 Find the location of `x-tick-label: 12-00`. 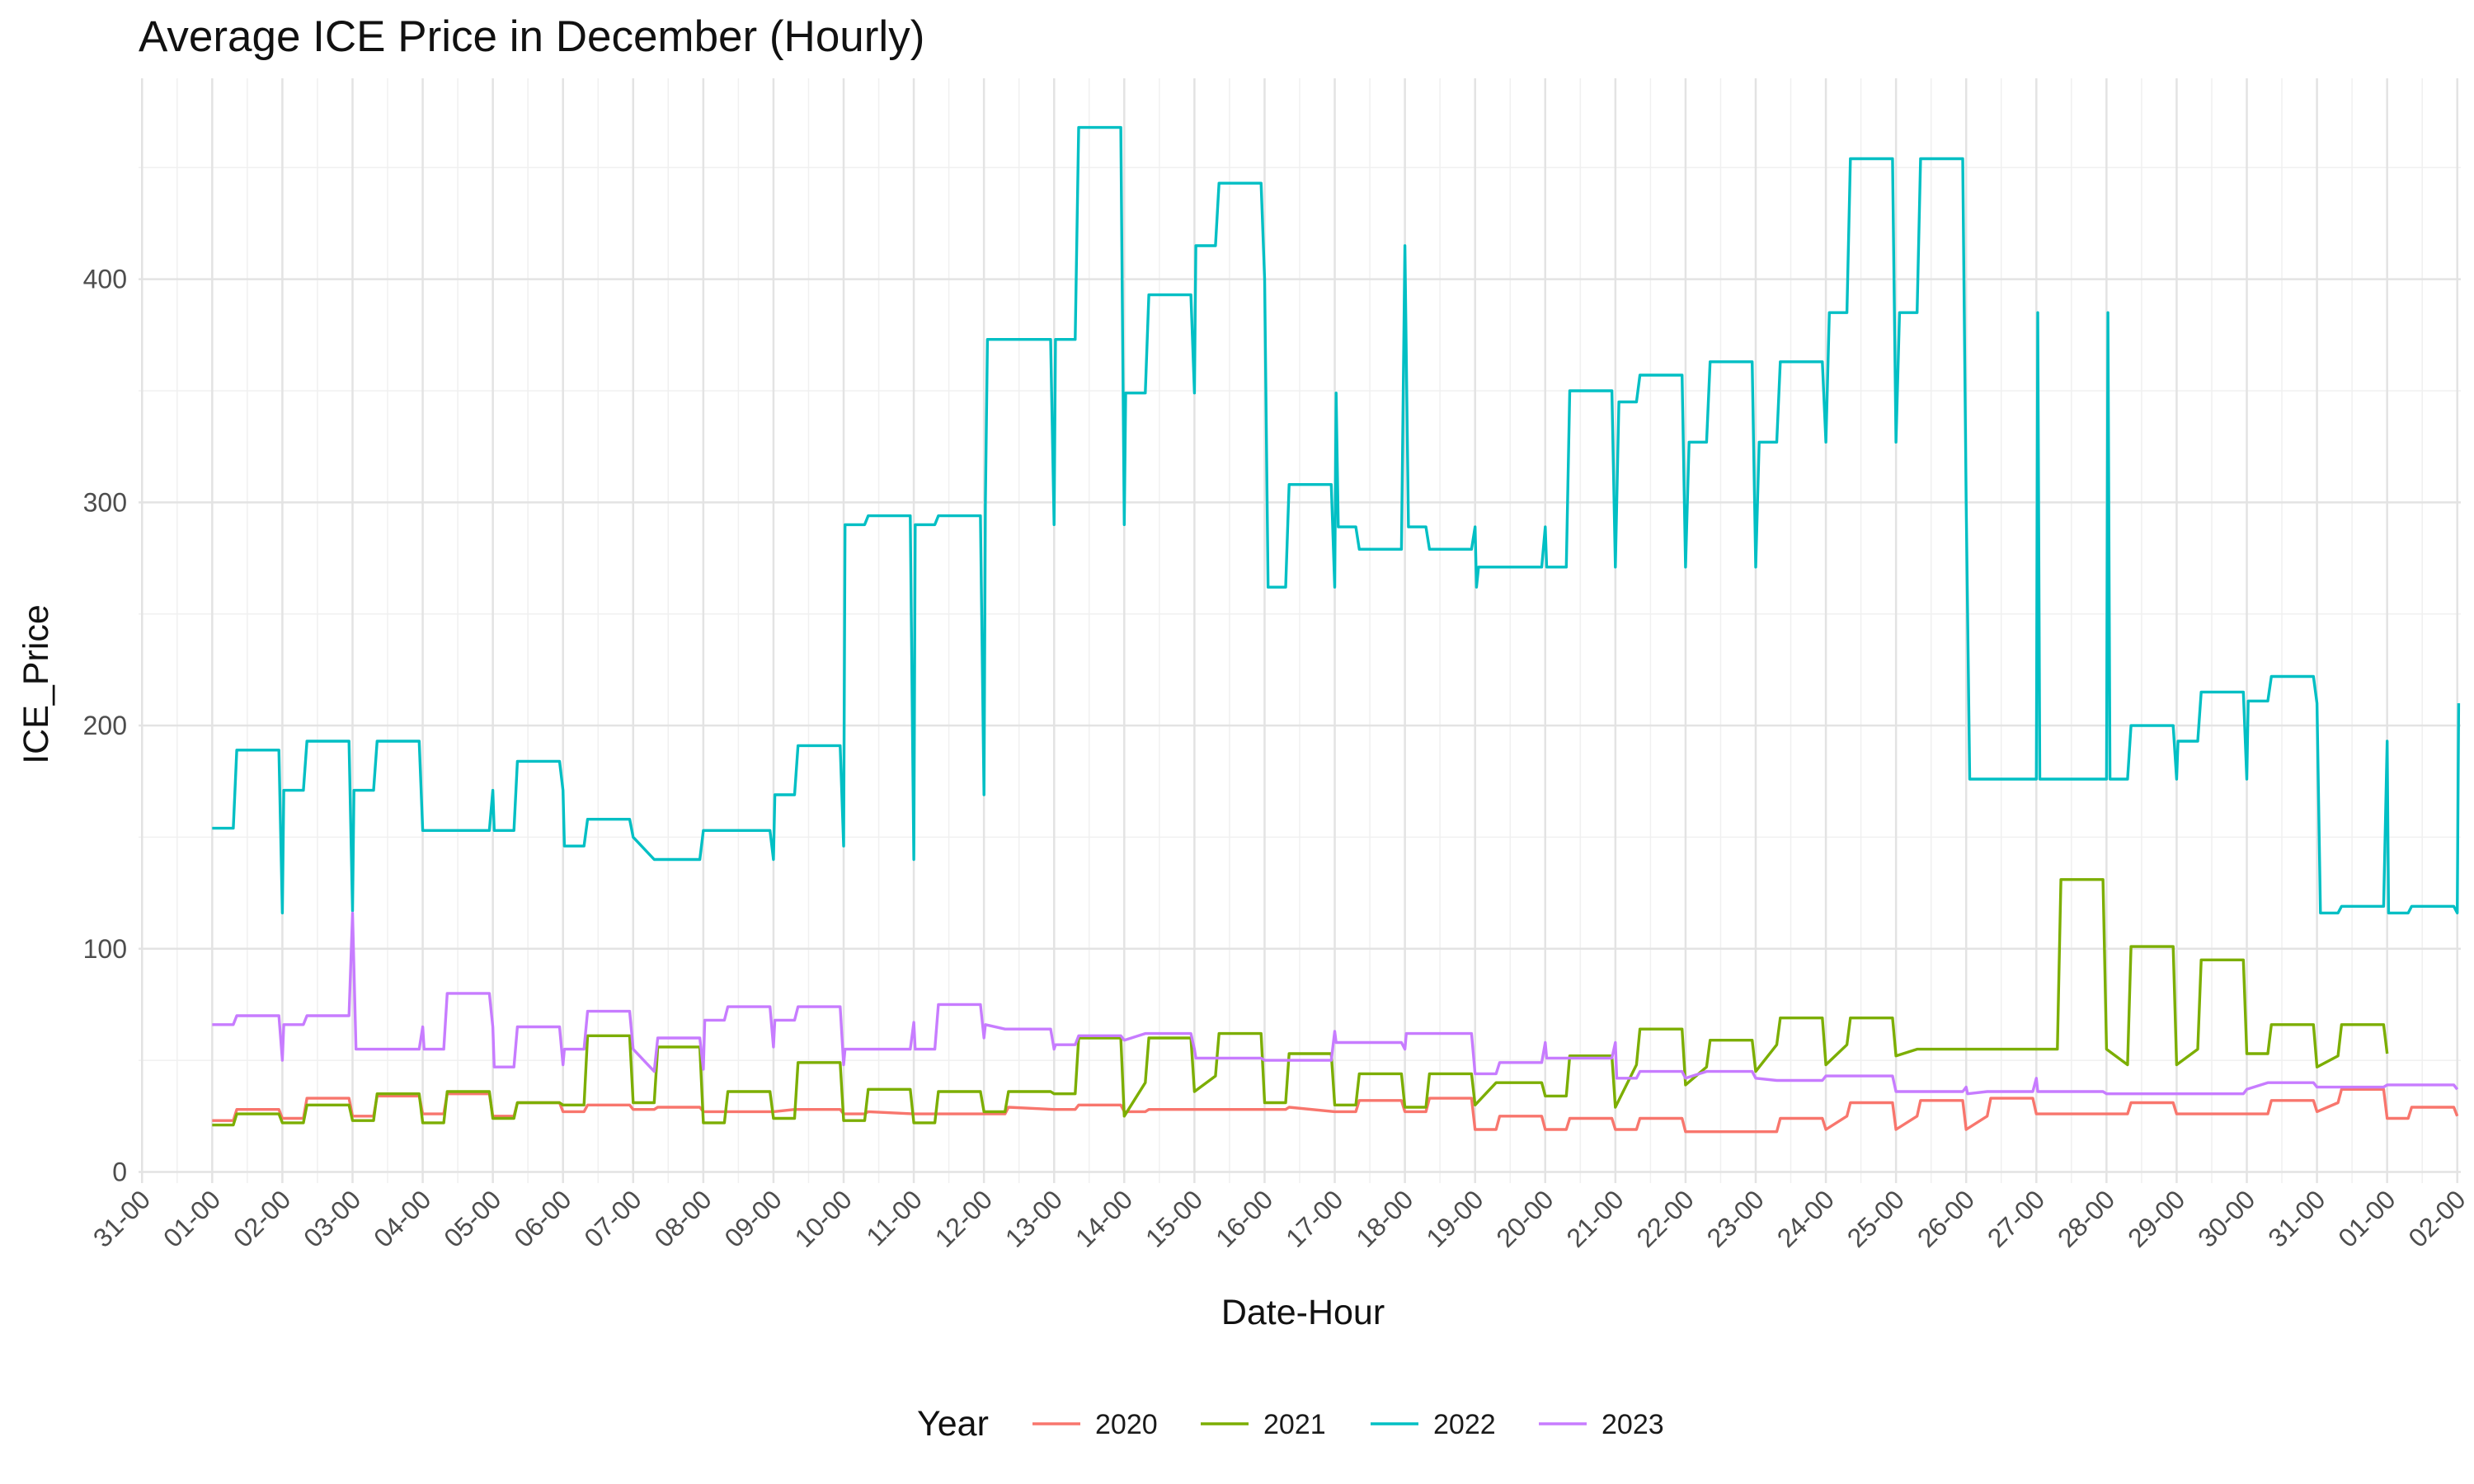

x-tick-label: 12-00 is located at coordinates (963, 1218).